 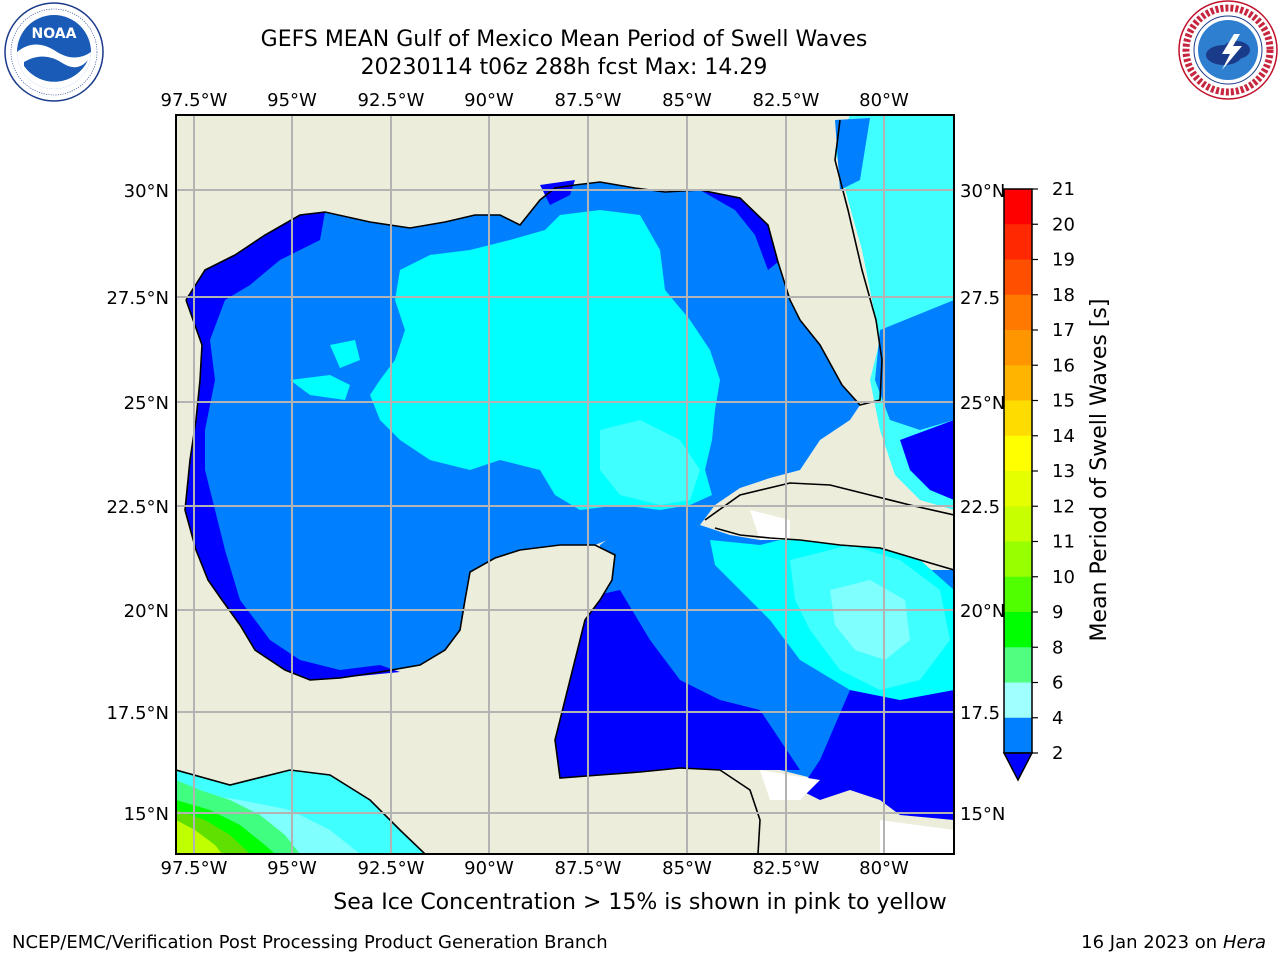 I want to click on colorbar-tick-label: 15, so click(x=1063, y=401).